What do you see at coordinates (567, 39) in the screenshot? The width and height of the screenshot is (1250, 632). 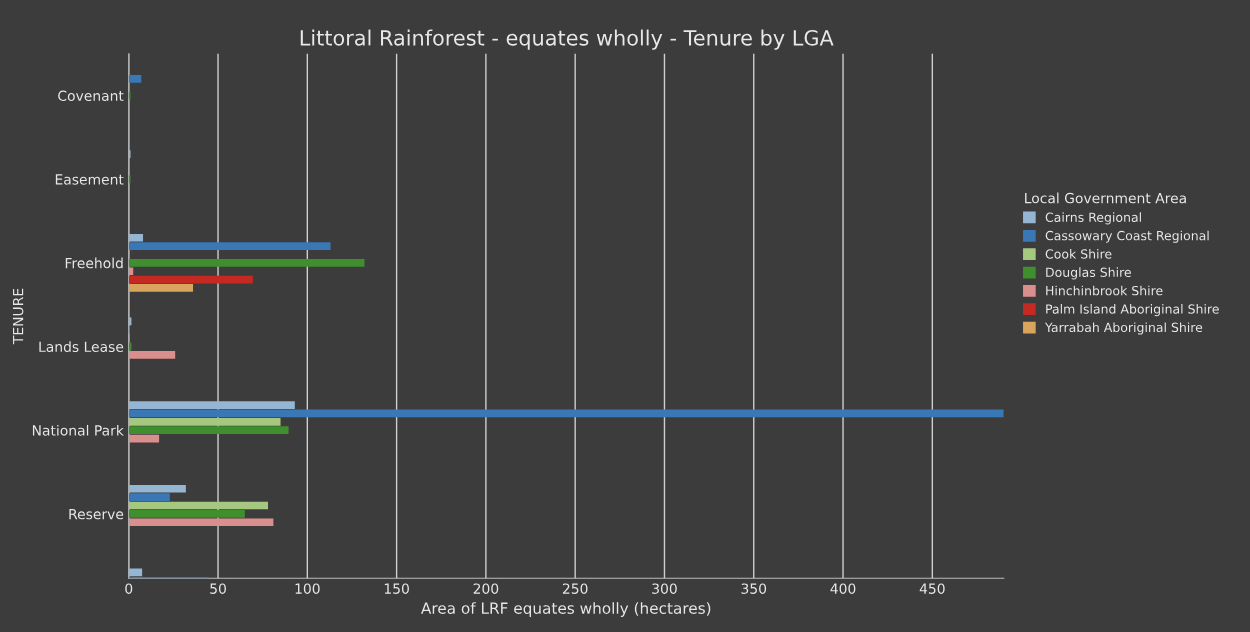 I see `chart-title: Littoral Rainforest - equates wholly - Tenure by LGA` at bounding box center [567, 39].